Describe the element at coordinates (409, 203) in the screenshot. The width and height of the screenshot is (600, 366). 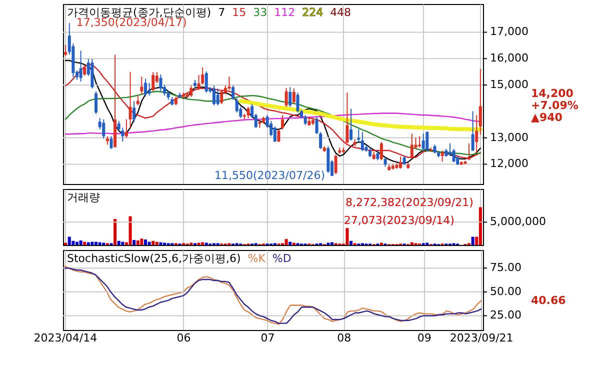
I see `annotation: 8,272,382(2023/09/21)` at that location.